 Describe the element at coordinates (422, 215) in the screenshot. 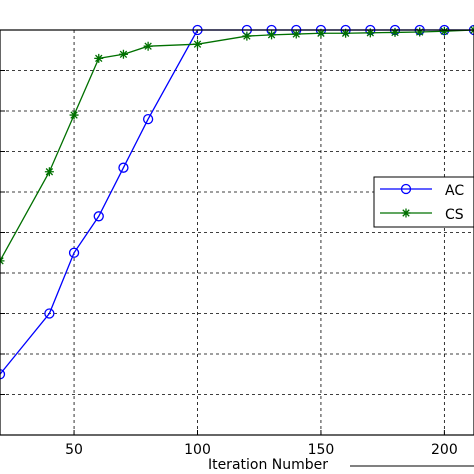

I see `legend-entry: CS` at that location.